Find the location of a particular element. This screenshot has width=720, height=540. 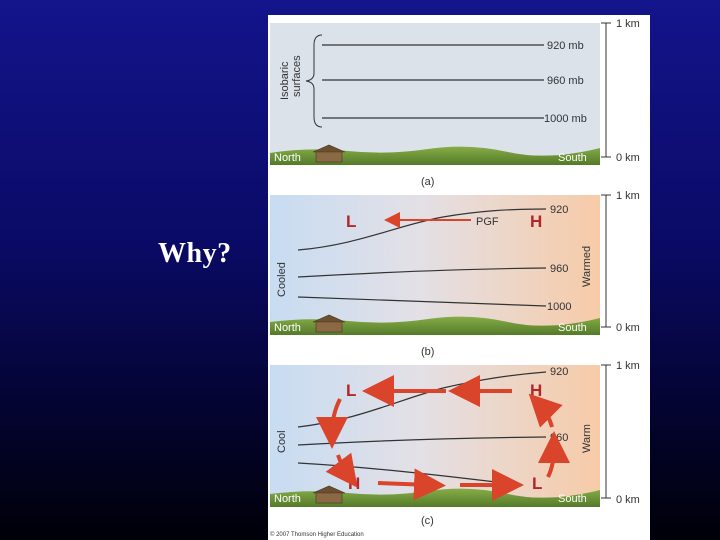

isobaric-label-line1: Isobaric is located at coordinates (285, 80).